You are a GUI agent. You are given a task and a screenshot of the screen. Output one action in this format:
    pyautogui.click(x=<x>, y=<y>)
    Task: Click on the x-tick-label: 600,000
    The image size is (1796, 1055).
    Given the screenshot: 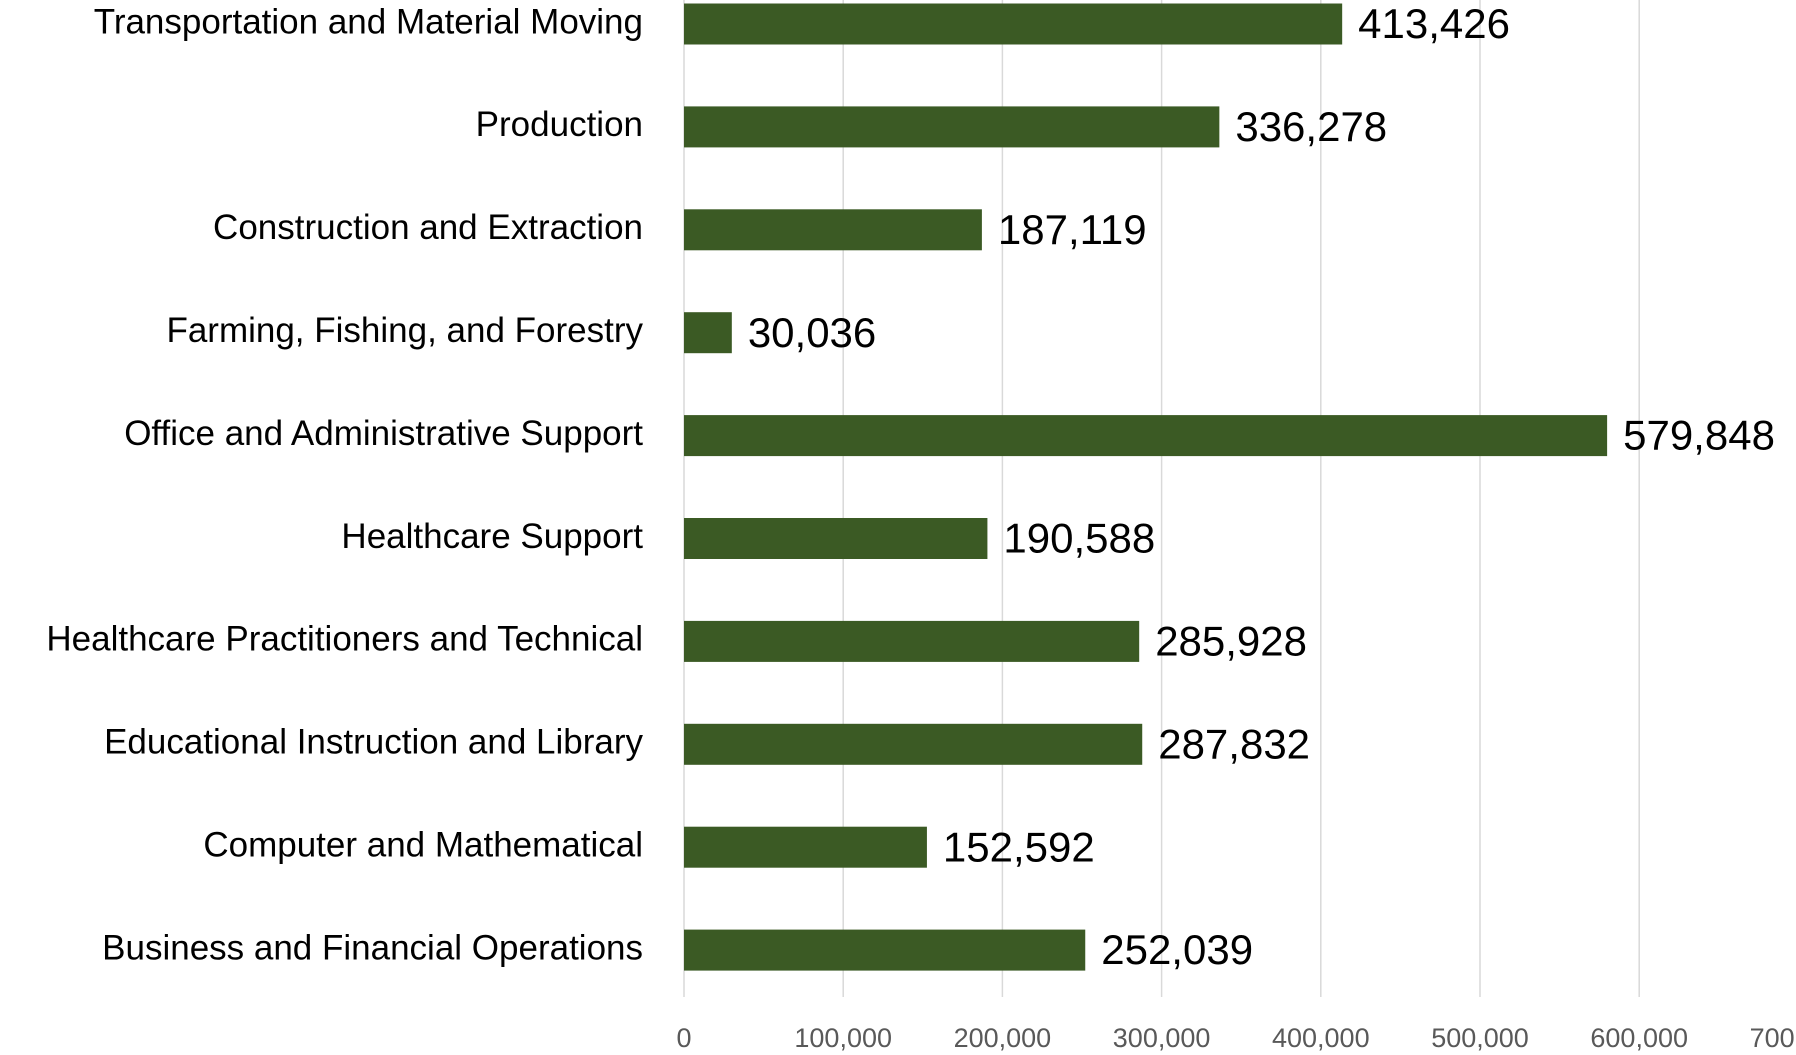 What is the action you would take?
    pyautogui.click(x=1639, y=1038)
    